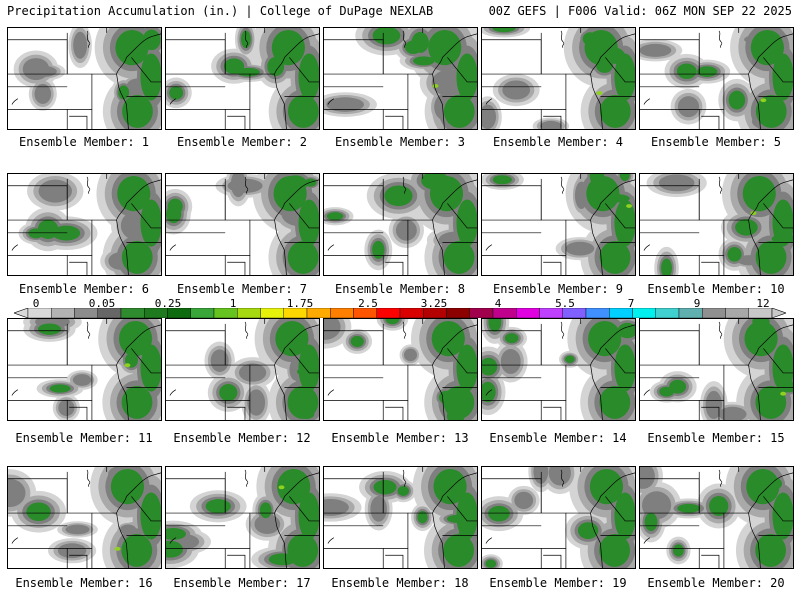 This screenshot has height=600, width=800. I want to click on member-caption: Ensemble Member: 2, so click(242, 142).